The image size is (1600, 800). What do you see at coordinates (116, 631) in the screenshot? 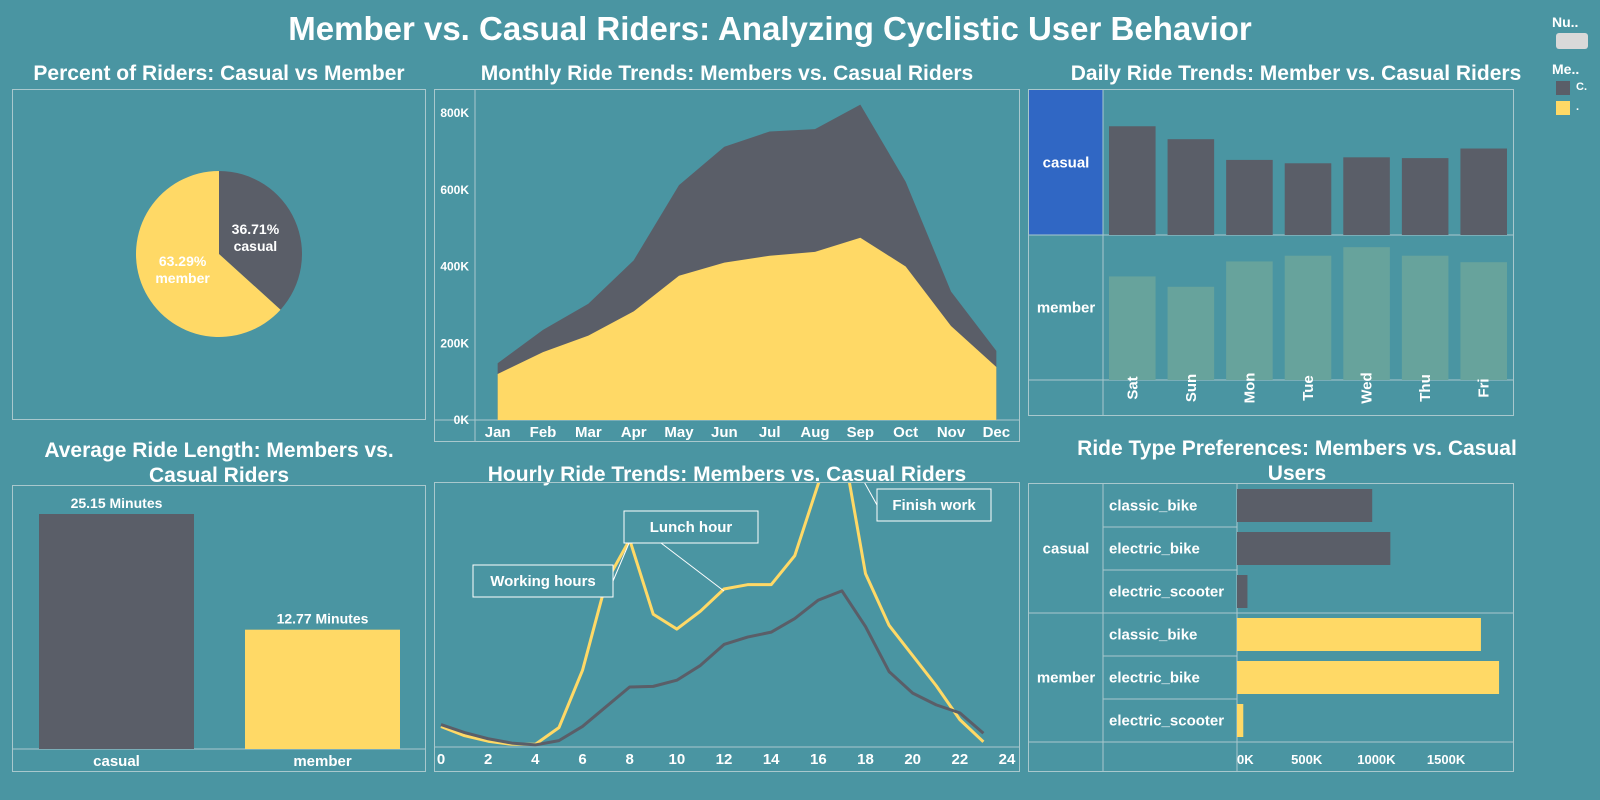
I see `avg-bar-casual` at bounding box center [116, 631].